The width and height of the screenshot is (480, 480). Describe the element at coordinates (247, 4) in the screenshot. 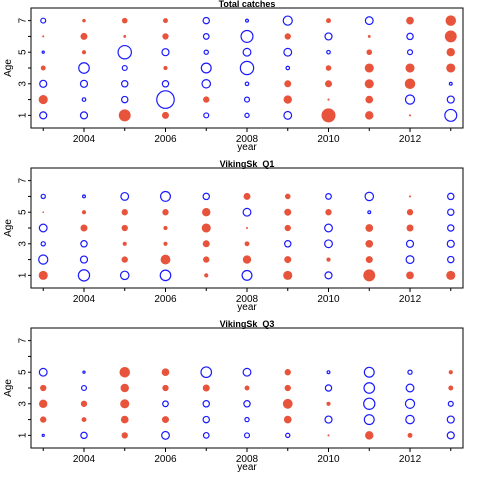

I see `chart-title: Total catches` at that location.